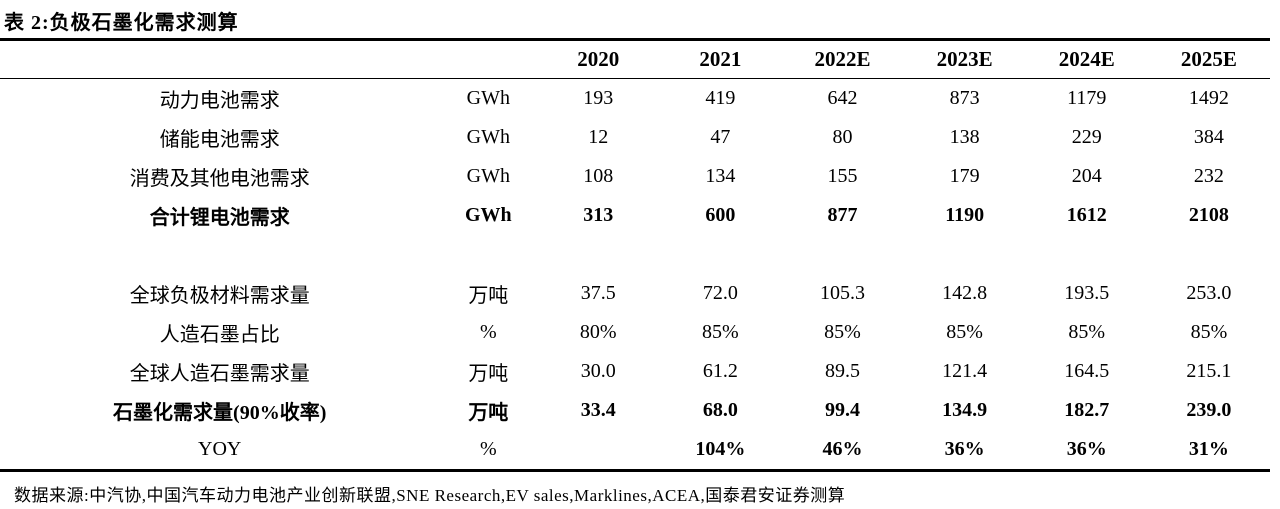 This screenshot has height=509, width=1280. Describe the element at coordinates (1208, 98) in the screenshot. I see `value-cell: 1492` at that location.